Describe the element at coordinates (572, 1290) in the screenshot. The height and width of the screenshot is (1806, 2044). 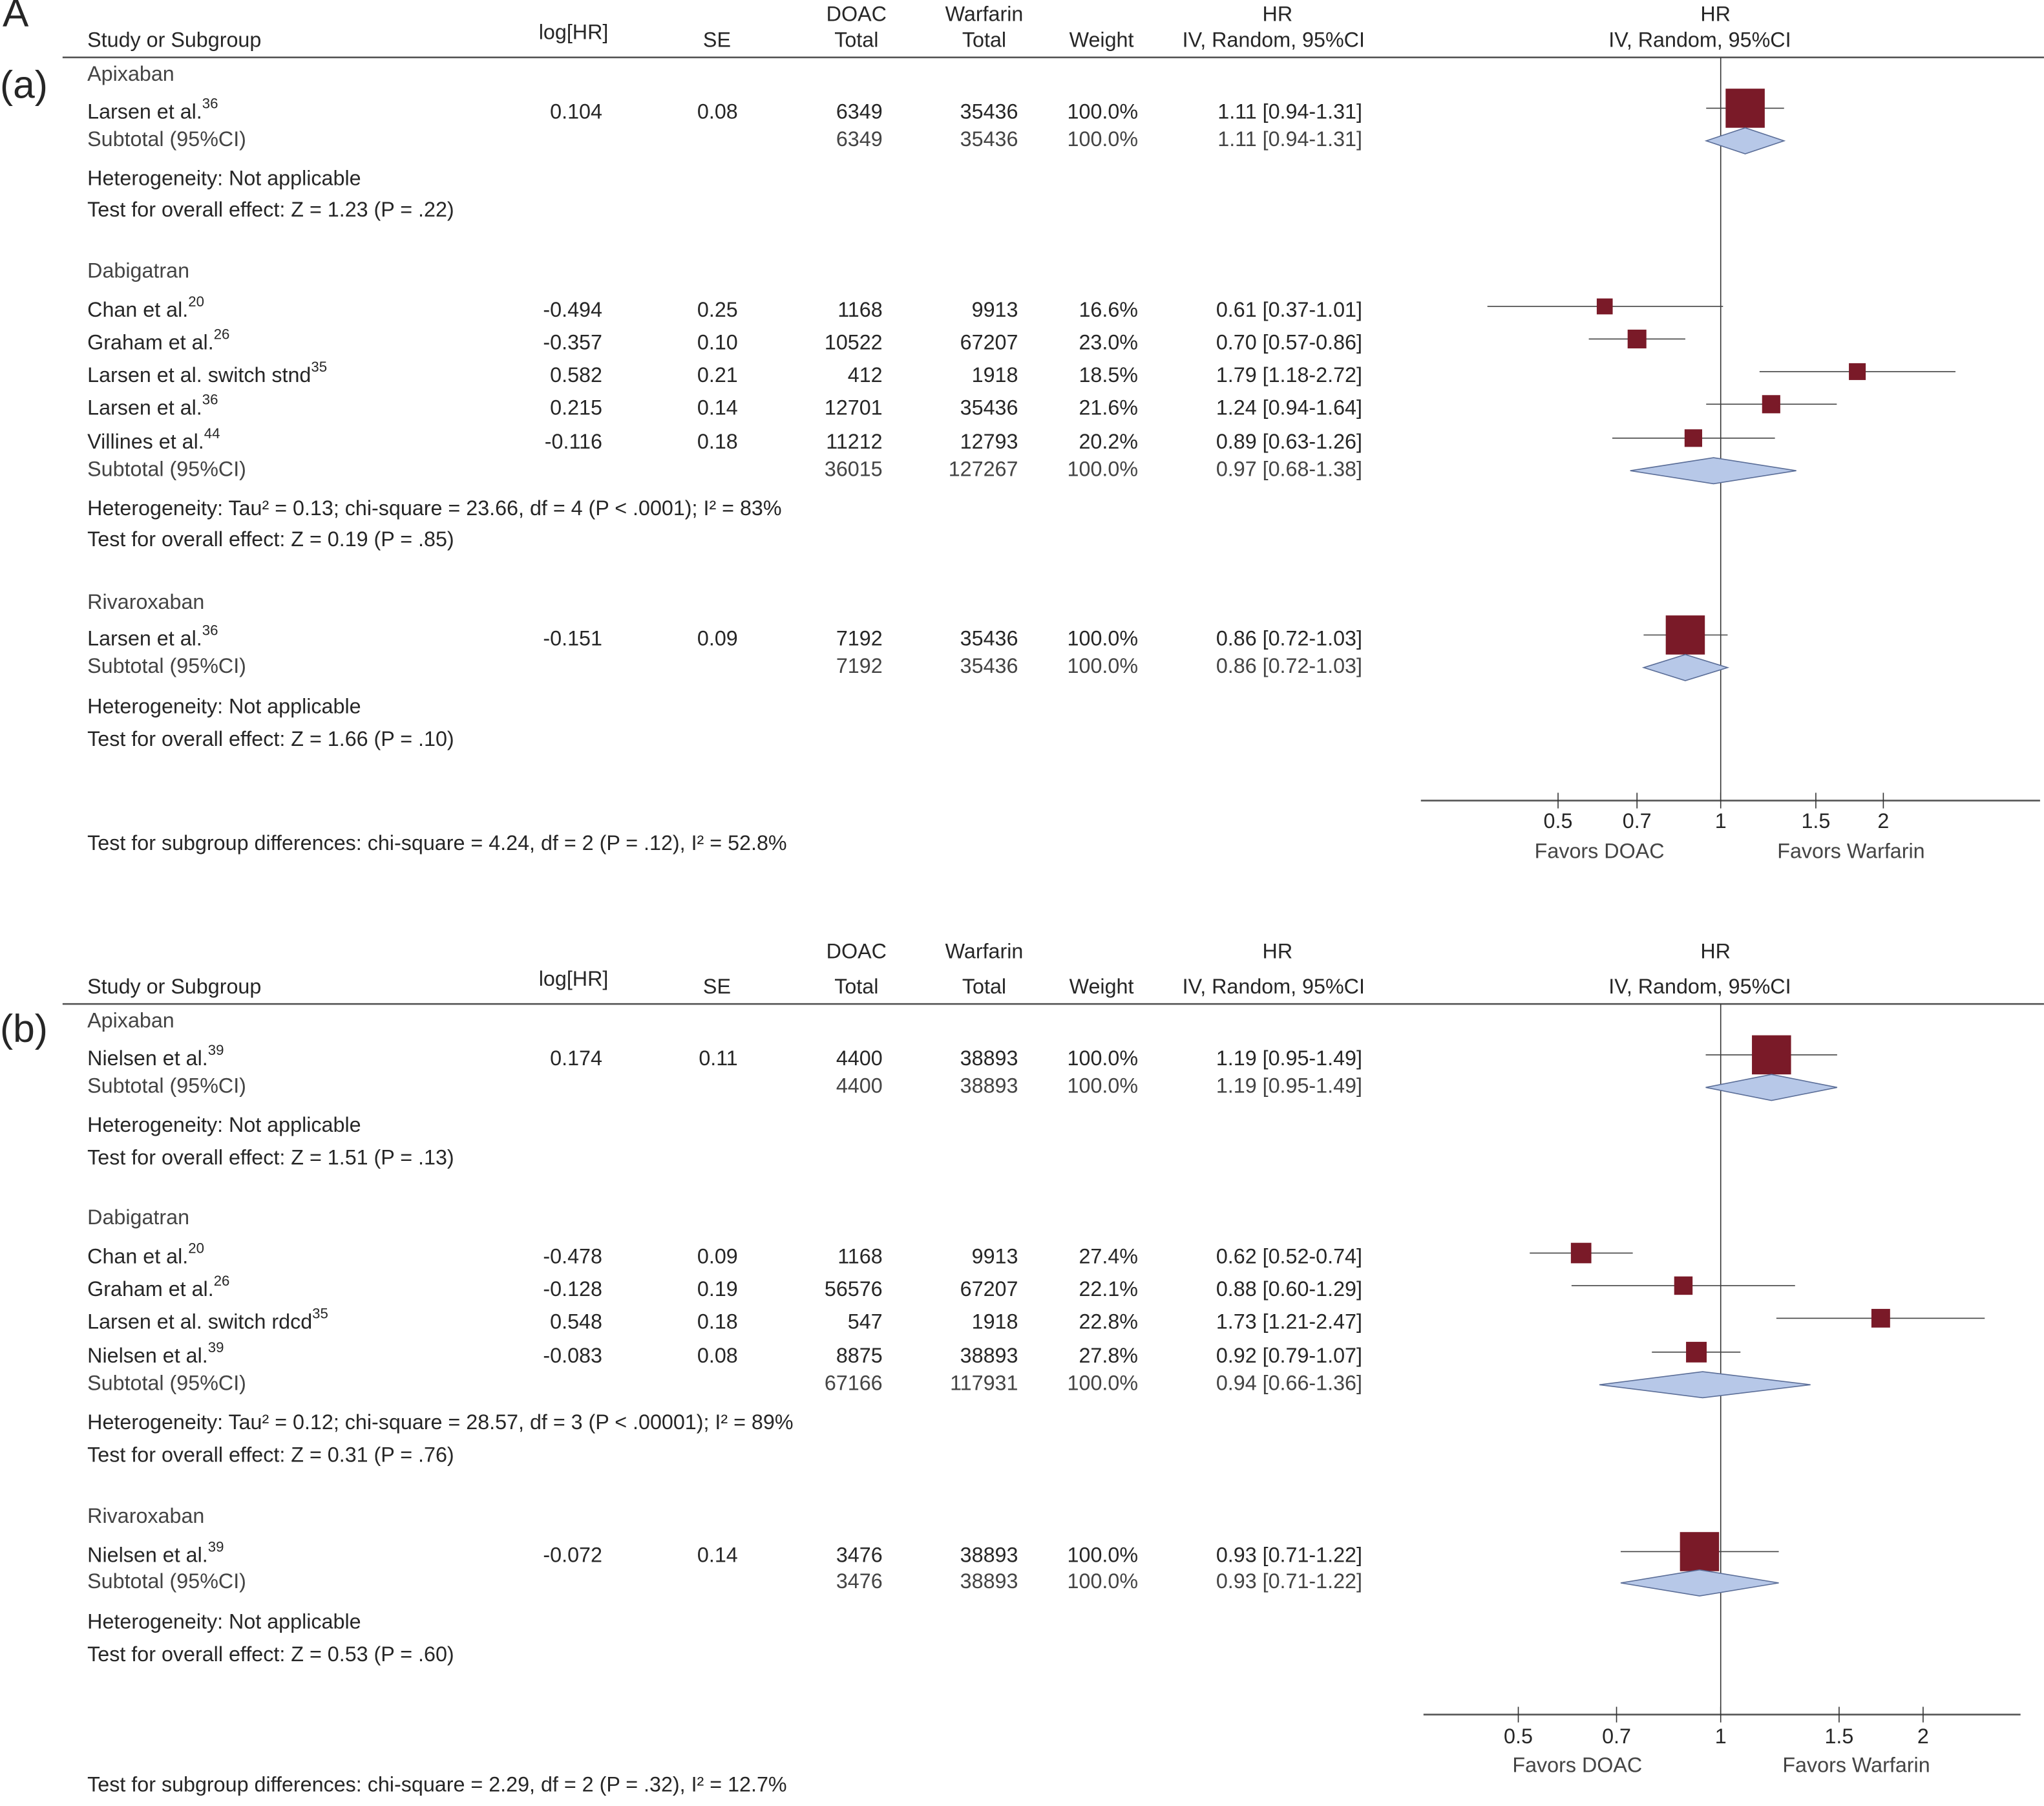
I see `study-loghr: -0.128` at that location.